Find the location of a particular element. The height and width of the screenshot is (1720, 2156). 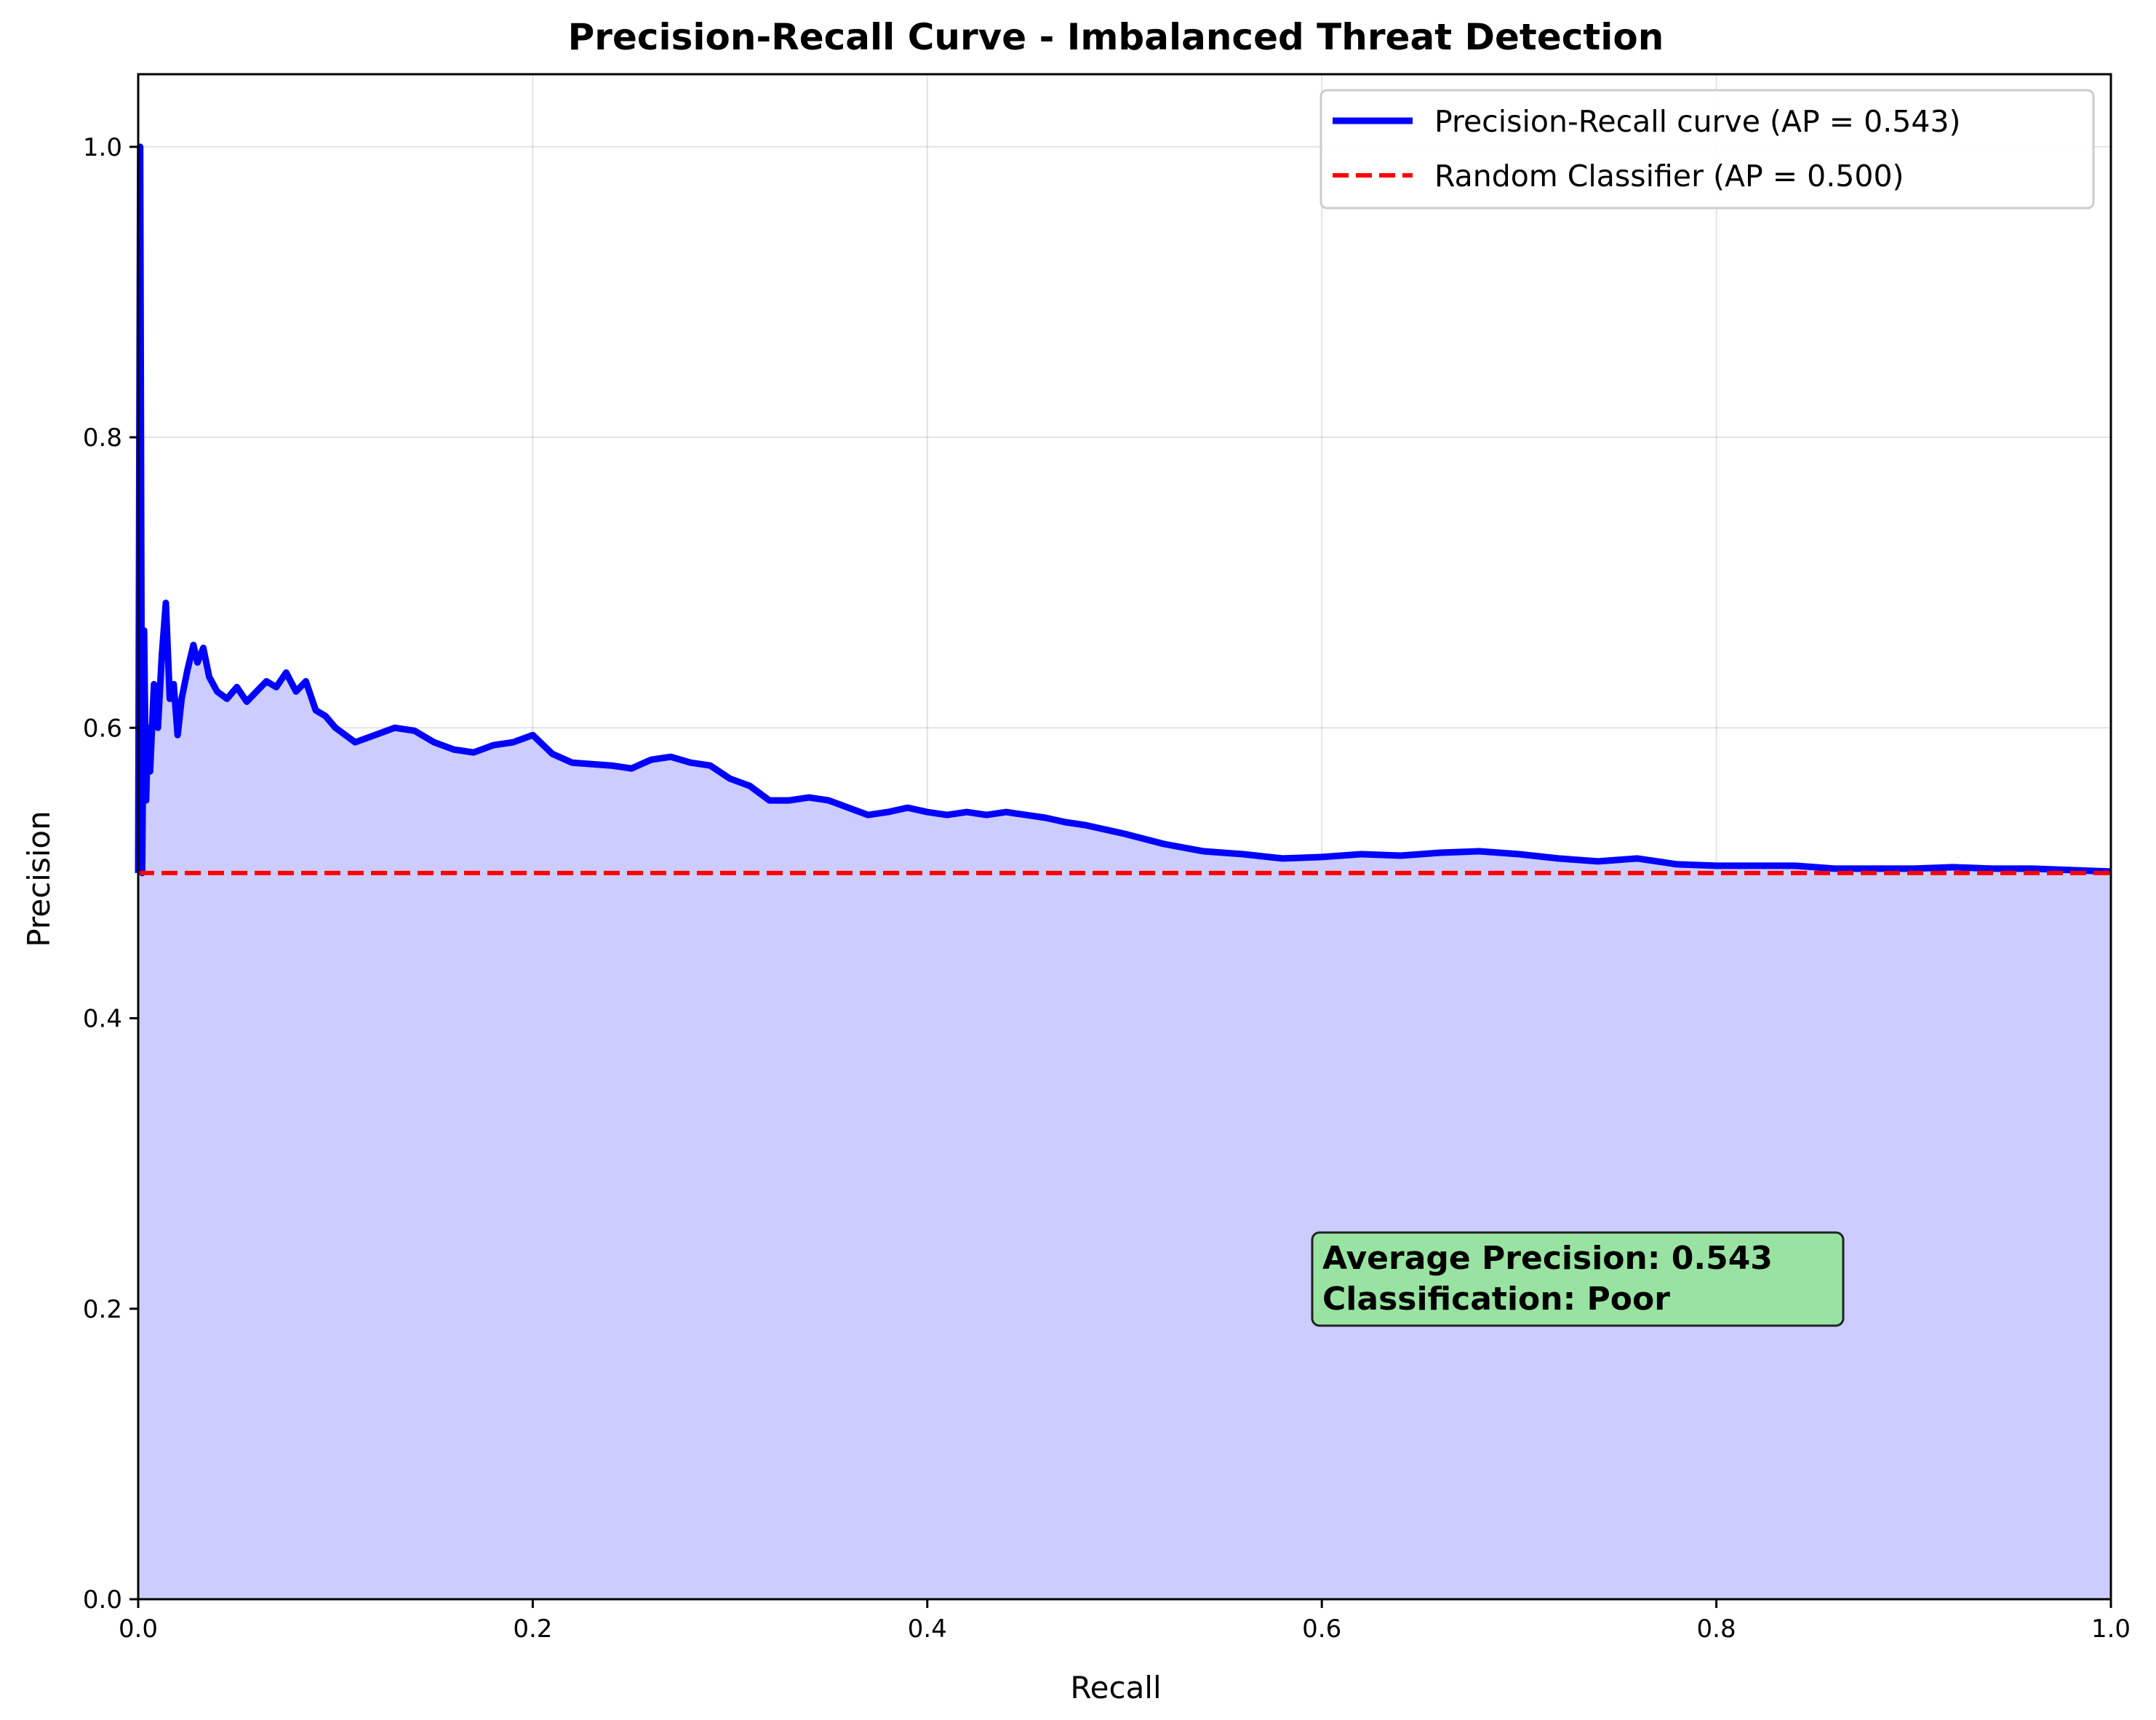

x-tick-label: 0.0 is located at coordinates (138, 1629).